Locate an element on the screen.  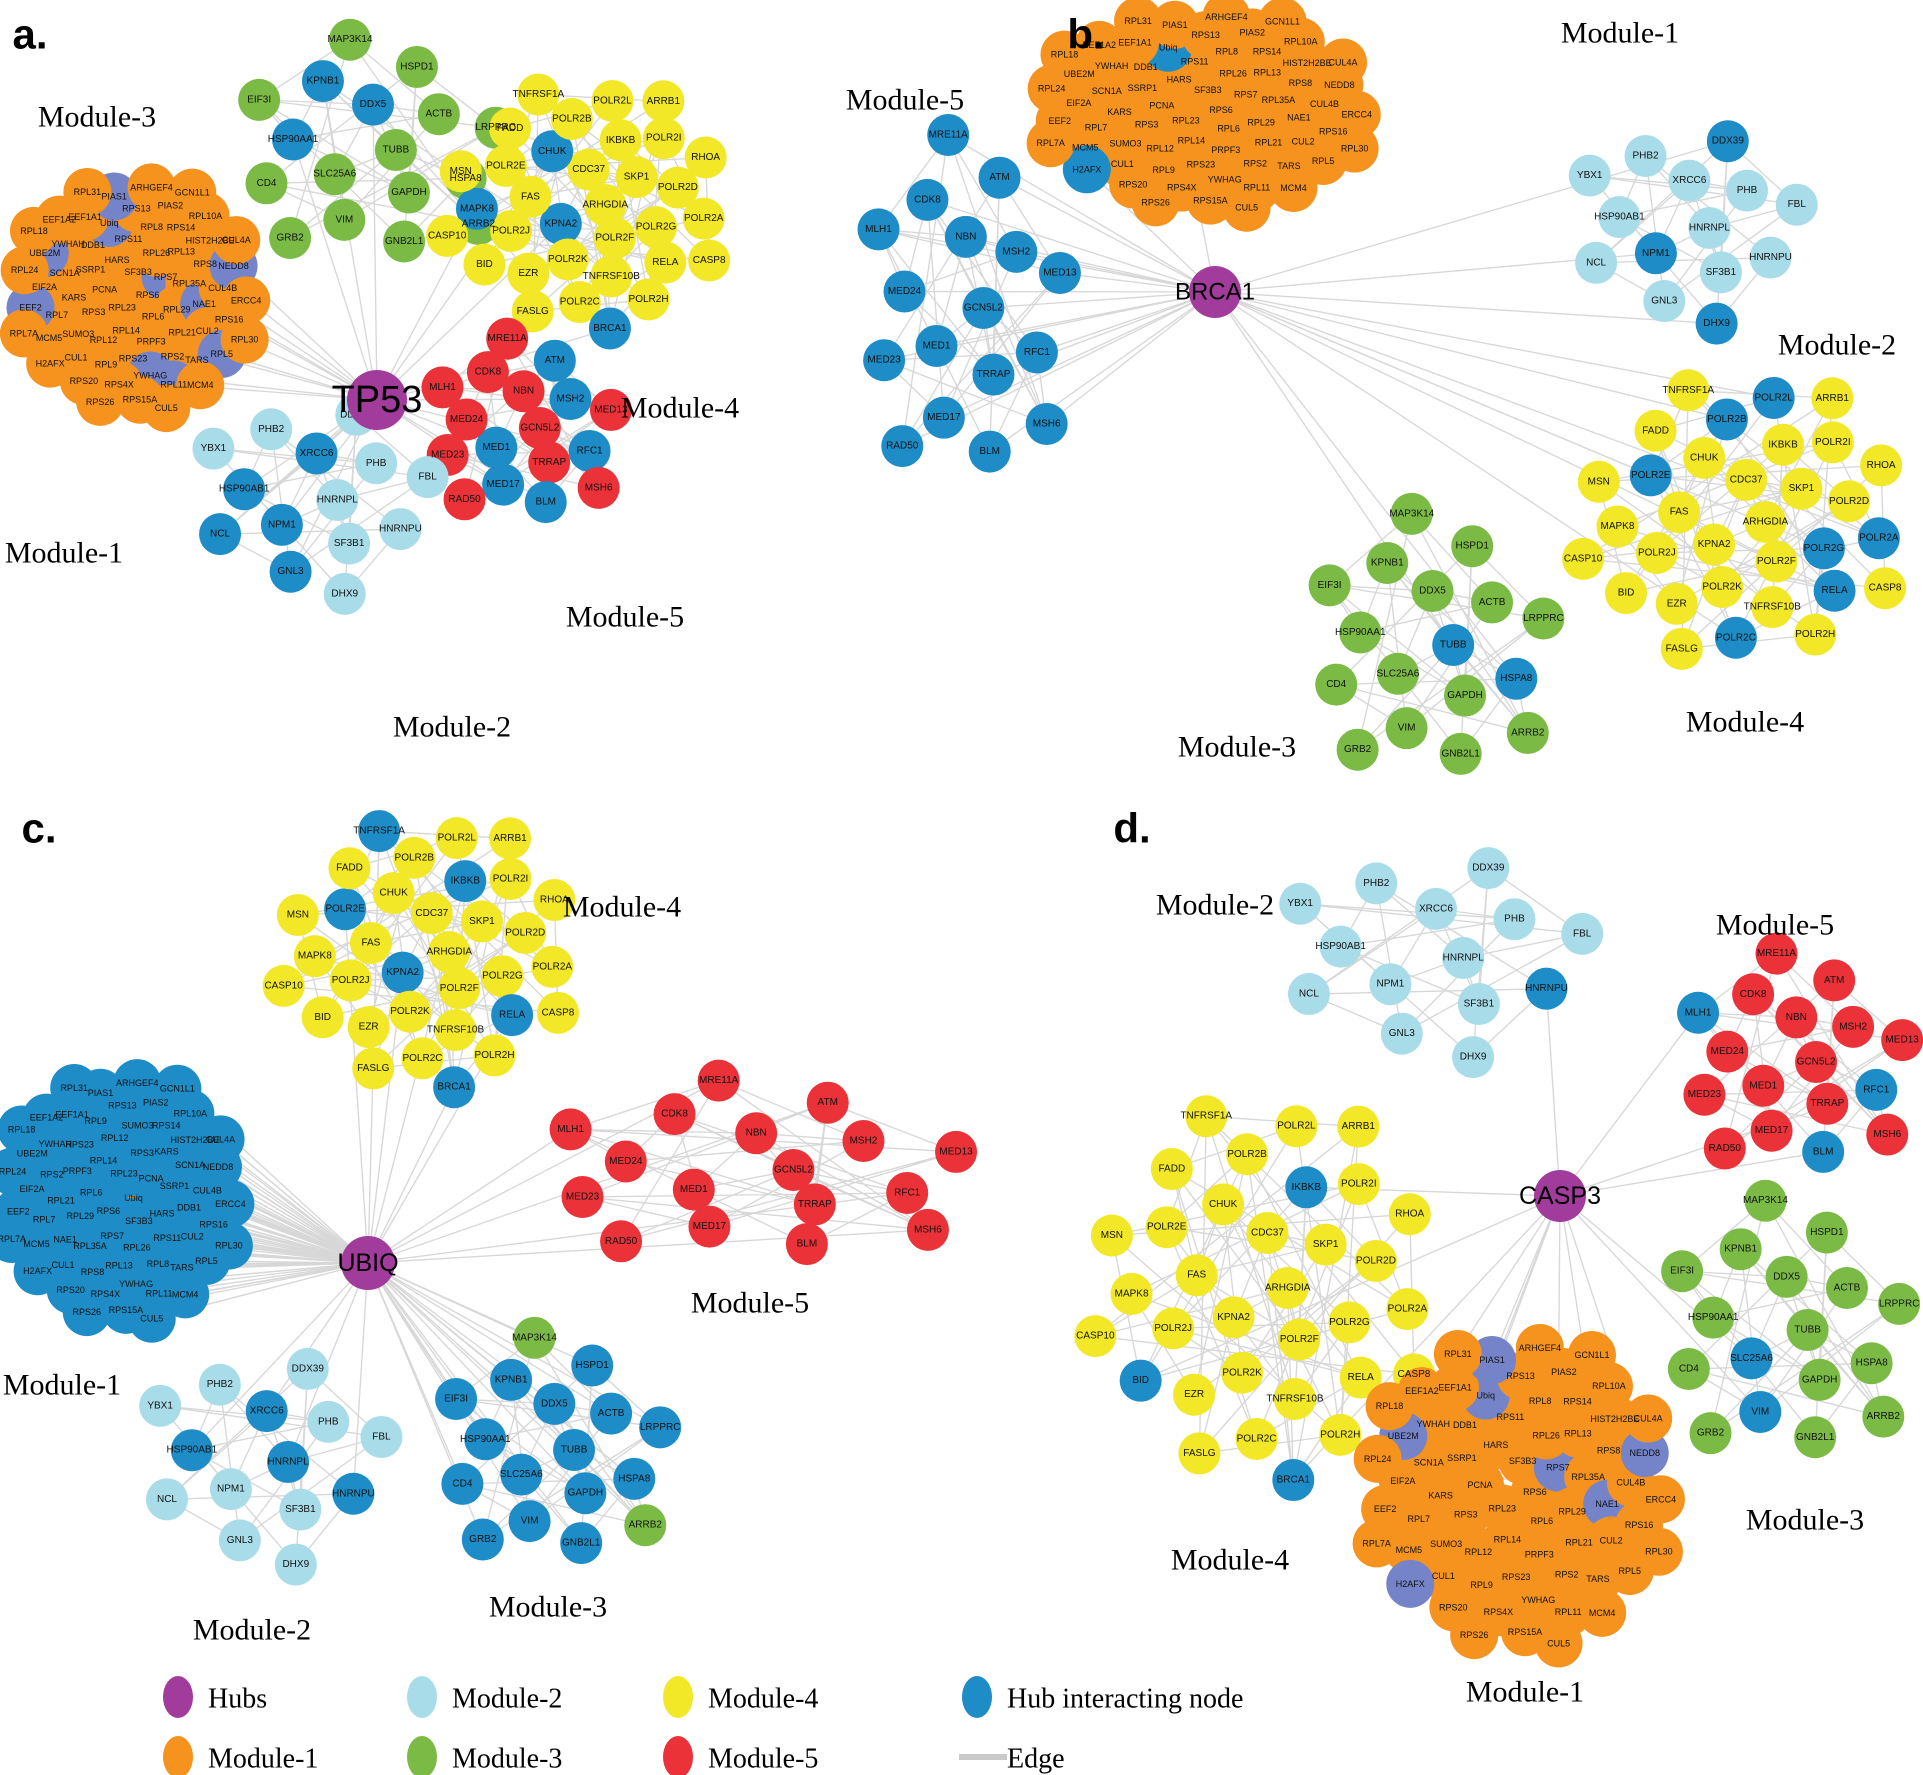
module-label: Module-5 is located at coordinates (625, 617).